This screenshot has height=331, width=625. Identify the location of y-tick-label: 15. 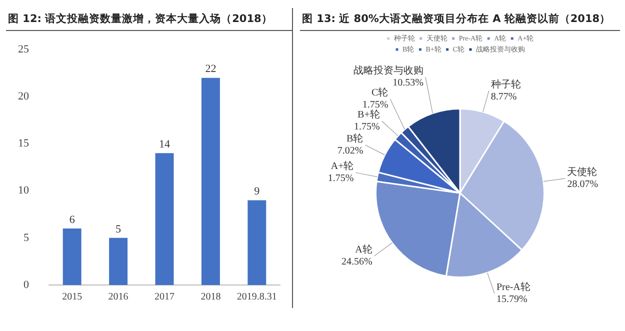
(24, 144).